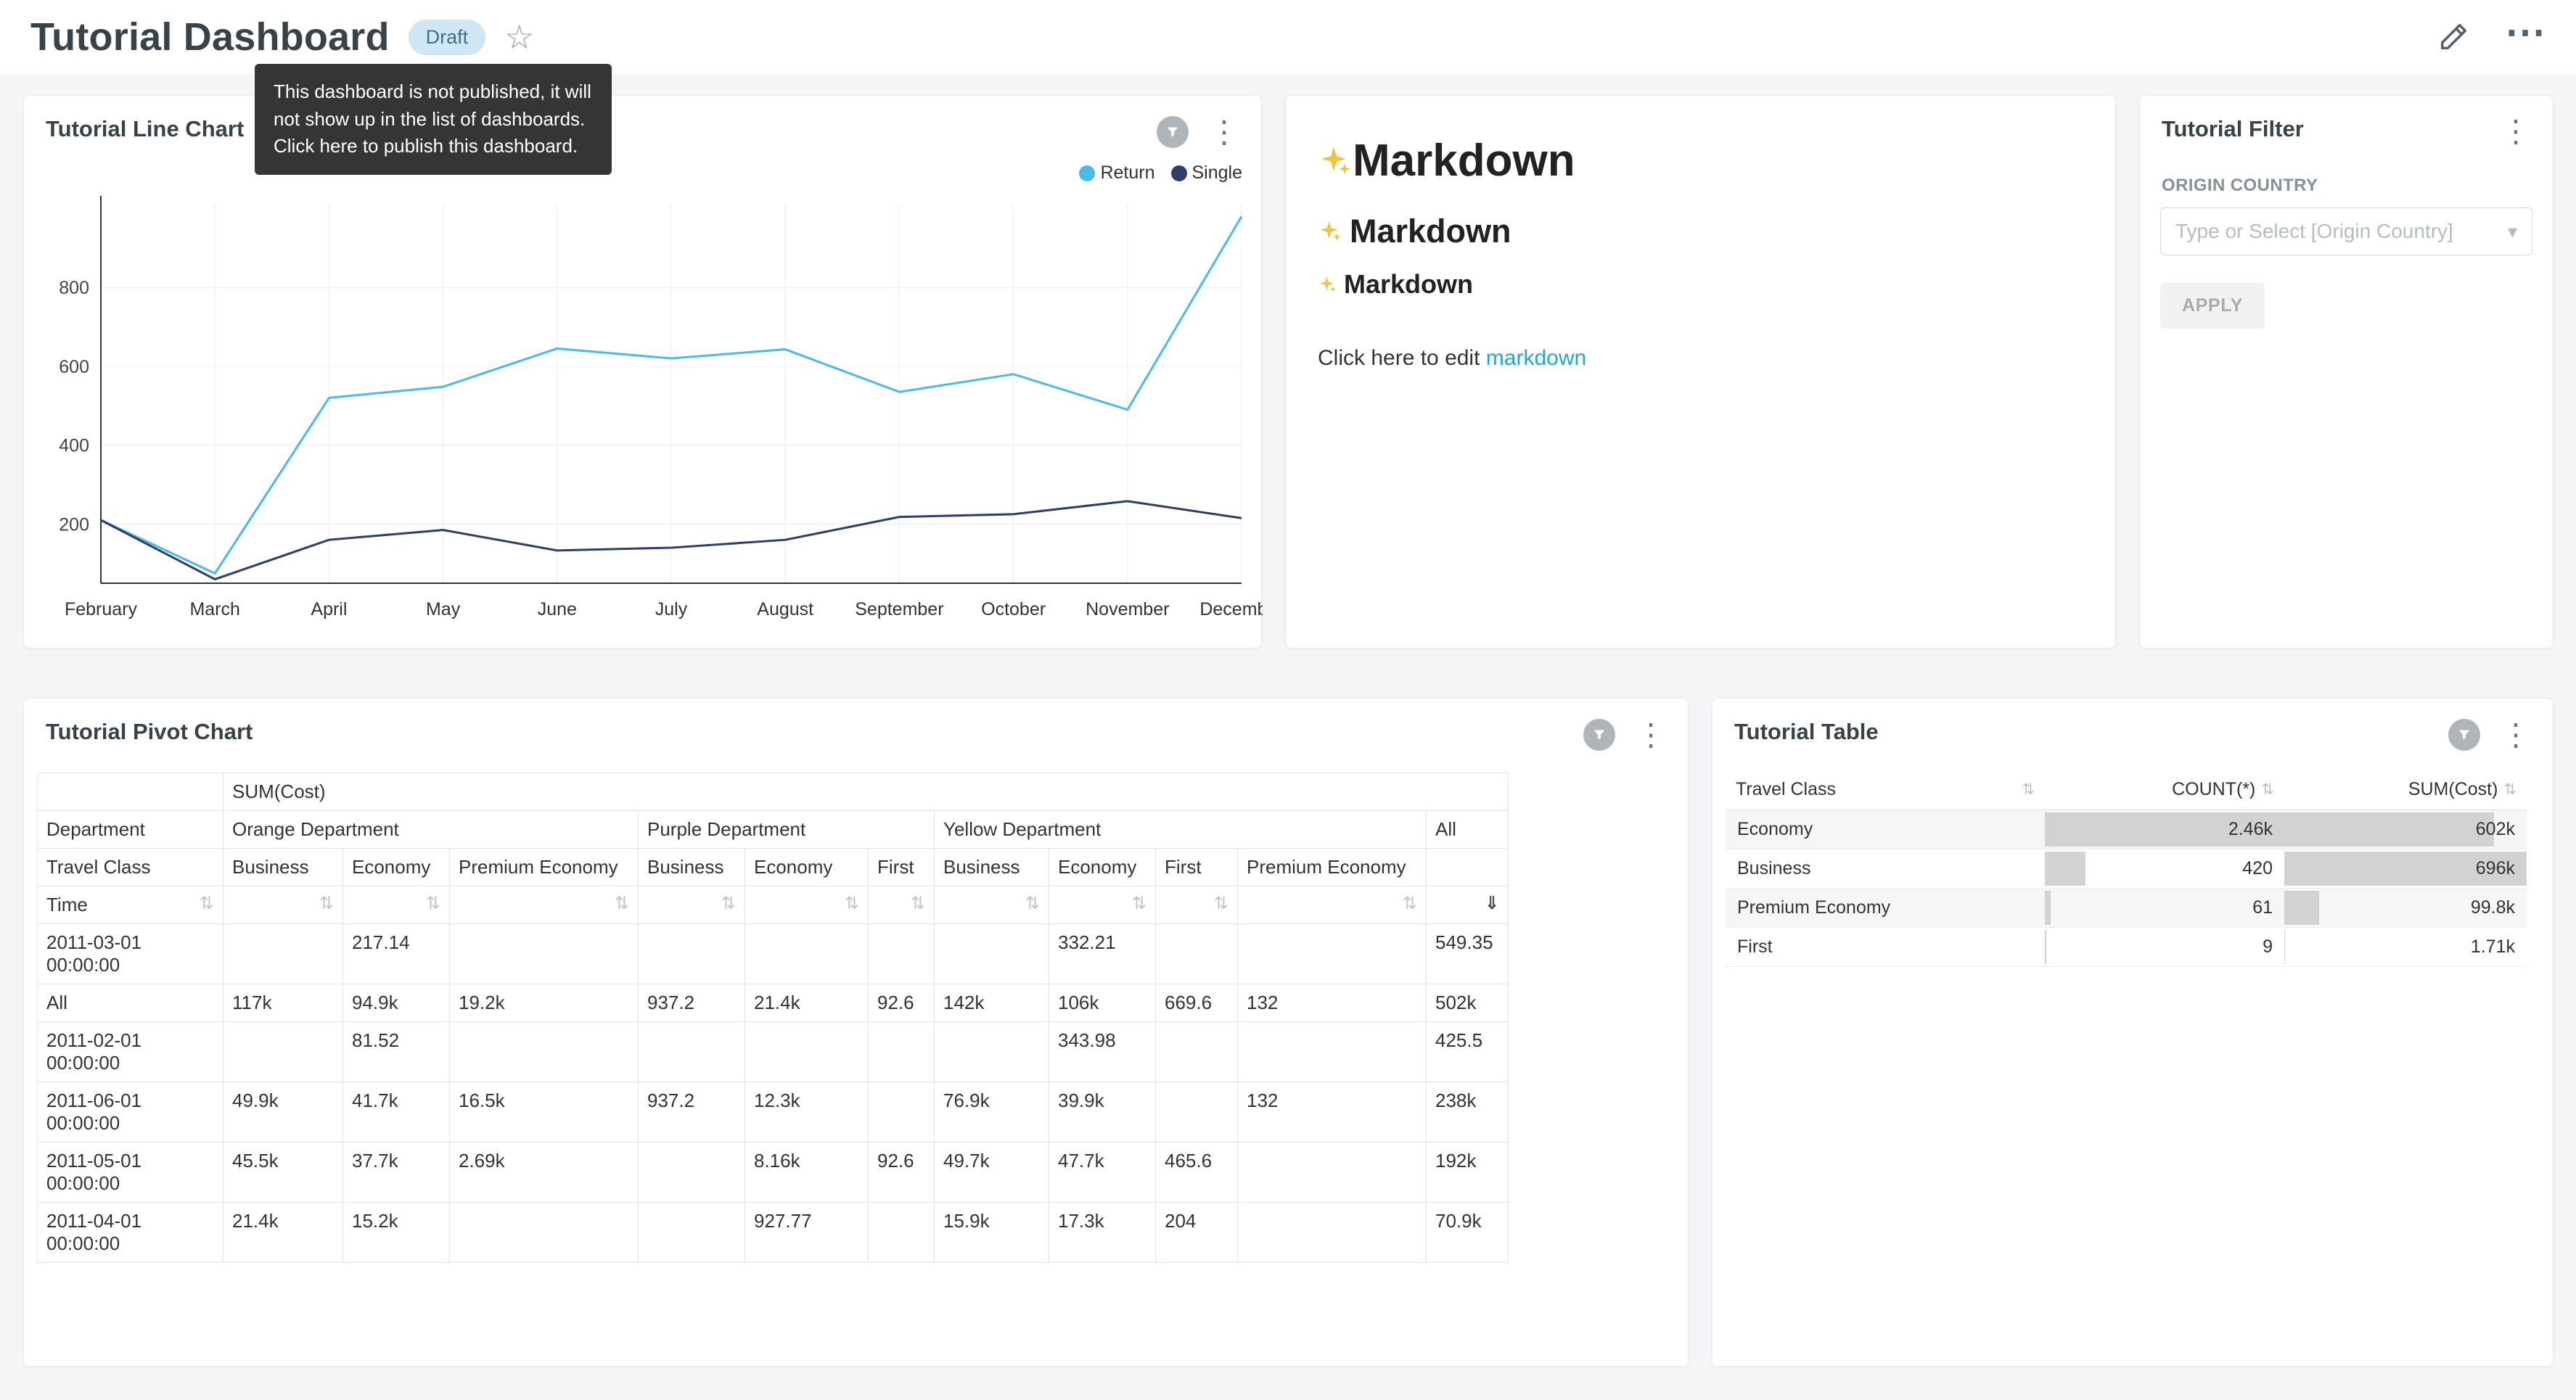 This screenshot has width=2576, height=1400. What do you see at coordinates (519, 37) in the screenshot?
I see `favorite-star-icon: ☆` at bounding box center [519, 37].